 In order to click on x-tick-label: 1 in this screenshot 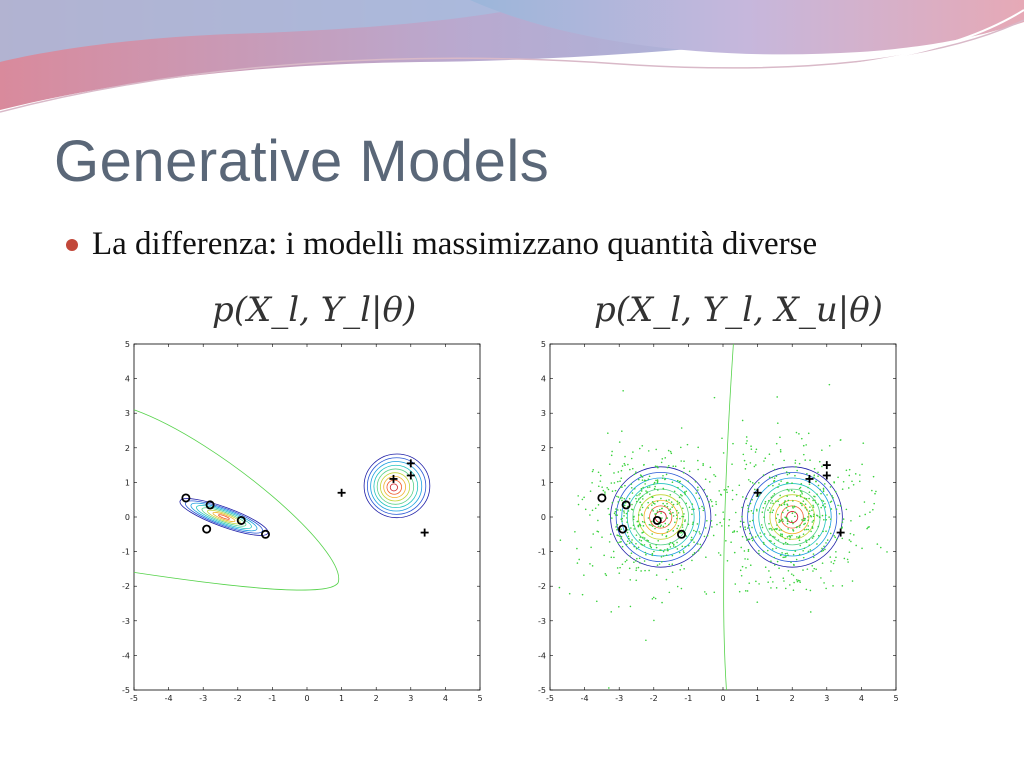, I will do `click(341, 698)`.